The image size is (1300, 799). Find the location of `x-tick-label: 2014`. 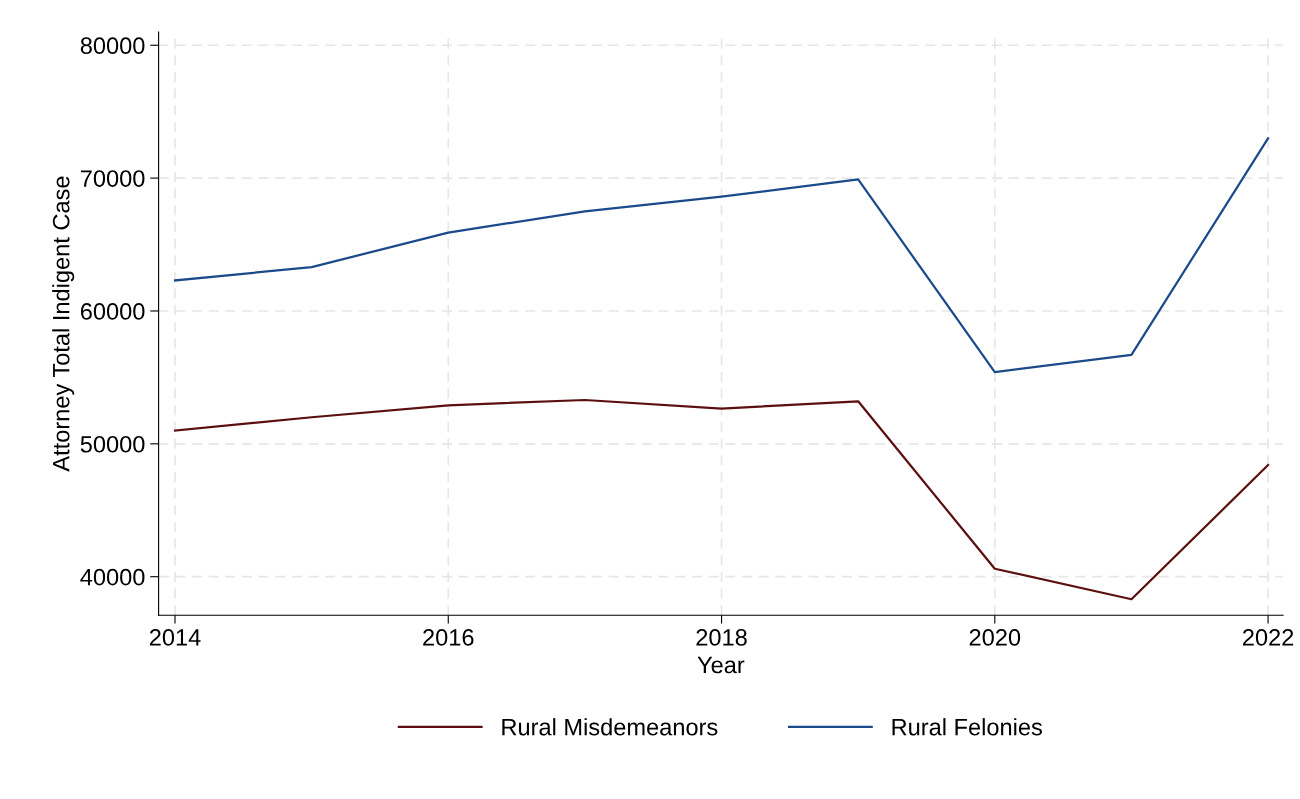

x-tick-label: 2014 is located at coordinates (175, 637).